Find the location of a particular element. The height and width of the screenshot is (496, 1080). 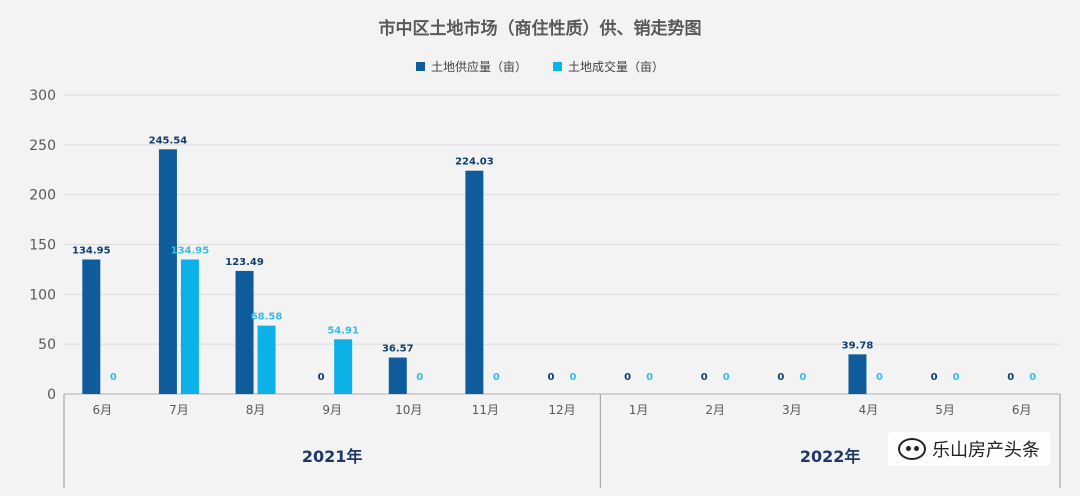

year-group-label: 2021年 is located at coordinates (332, 456).